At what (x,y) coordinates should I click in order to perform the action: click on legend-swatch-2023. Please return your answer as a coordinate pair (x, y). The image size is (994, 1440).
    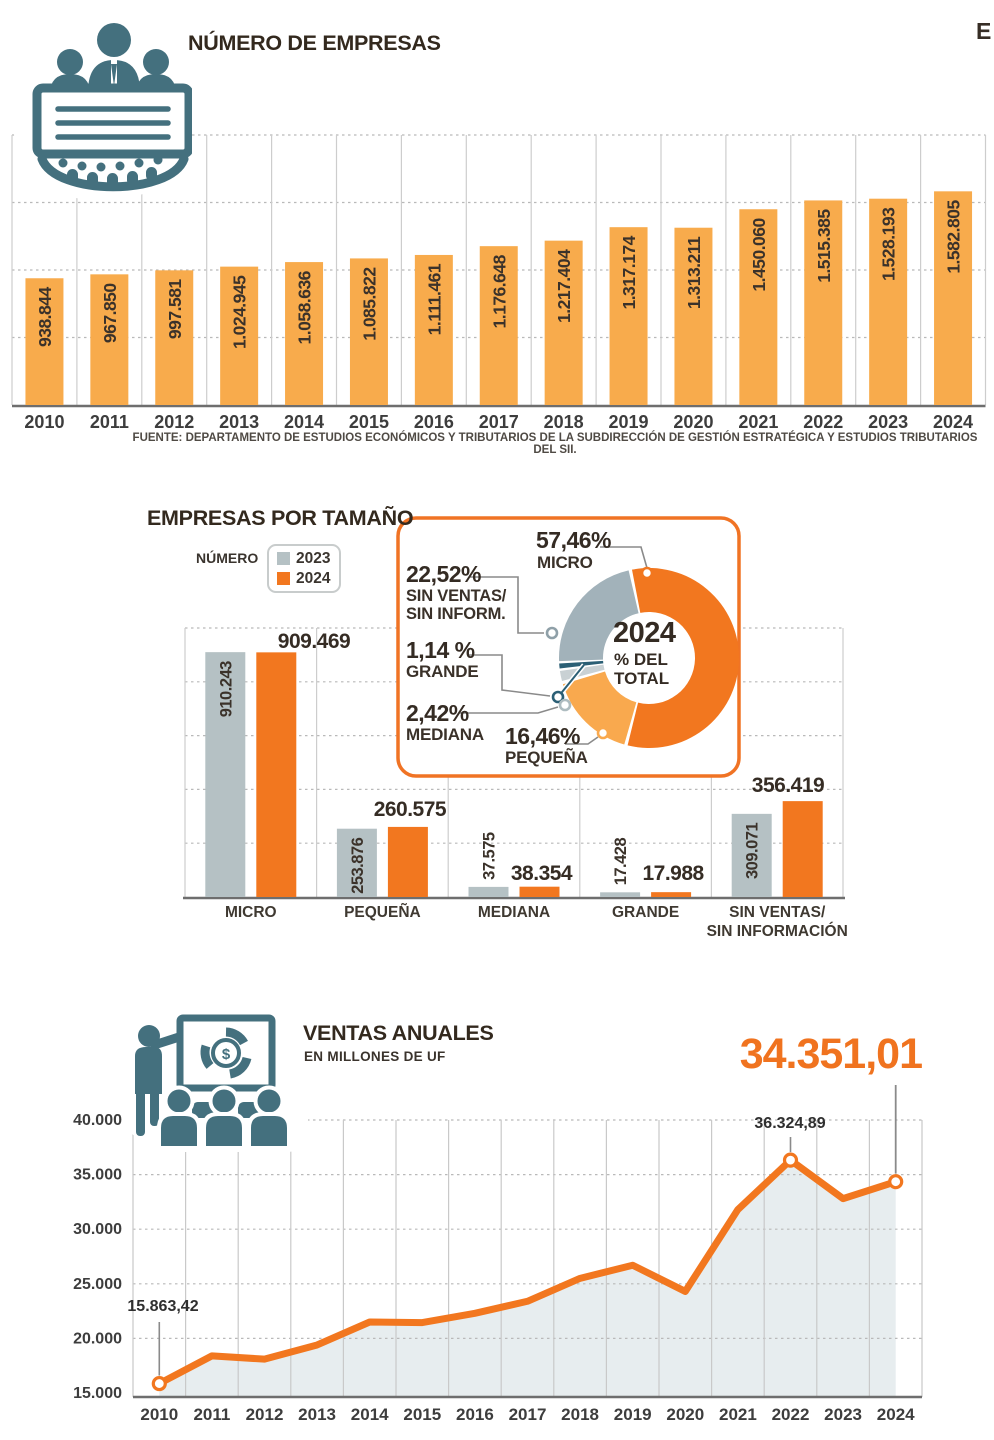
    Looking at the image, I should click on (283, 558).